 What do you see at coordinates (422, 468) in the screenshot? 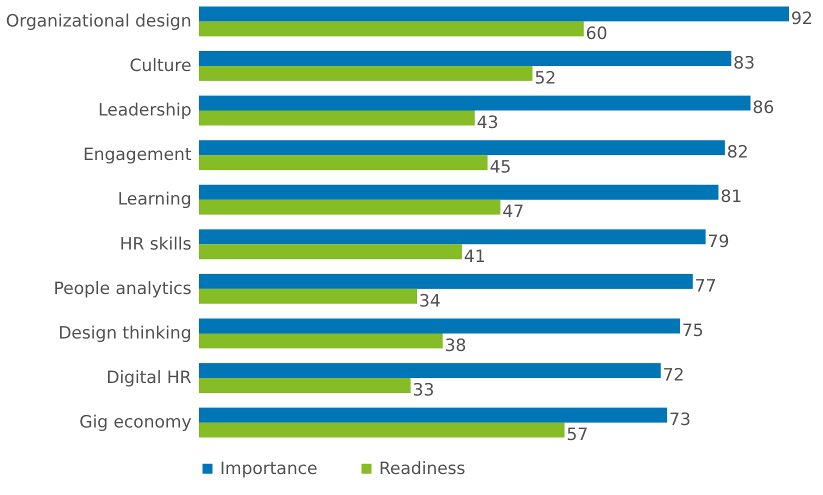
I see `legend-label: Readiness` at bounding box center [422, 468].